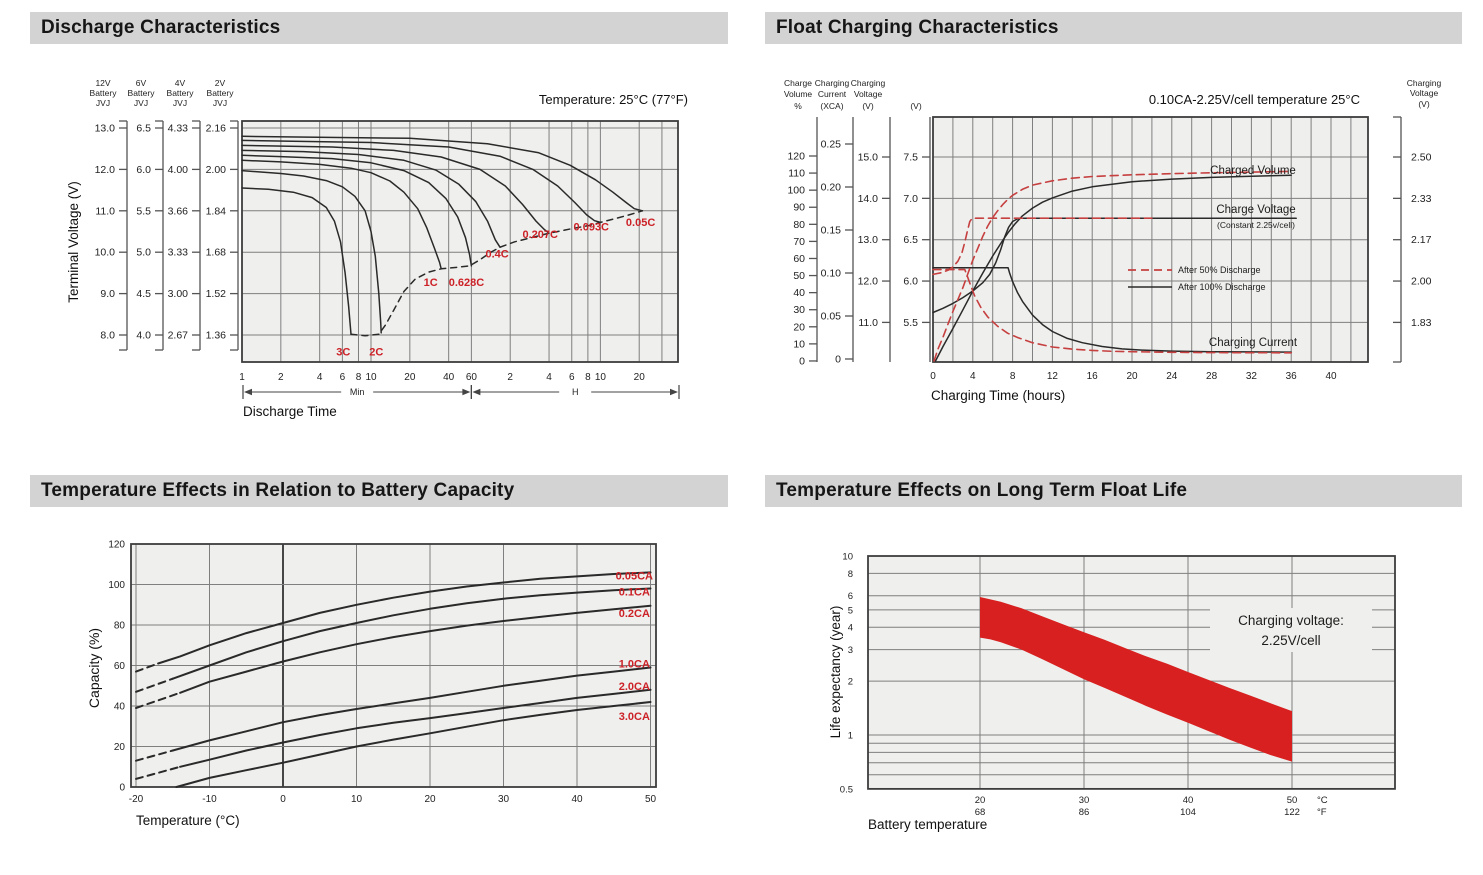 This screenshot has width=1483, height=875. I want to click on y-tick-label: 100, so click(116, 585).